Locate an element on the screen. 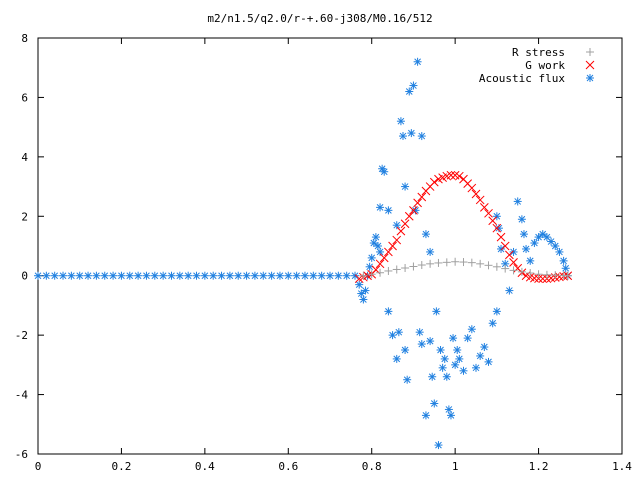 This screenshot has width=640, height=480. x-tick-label: 0.4 is located at coordinates (205, 466).